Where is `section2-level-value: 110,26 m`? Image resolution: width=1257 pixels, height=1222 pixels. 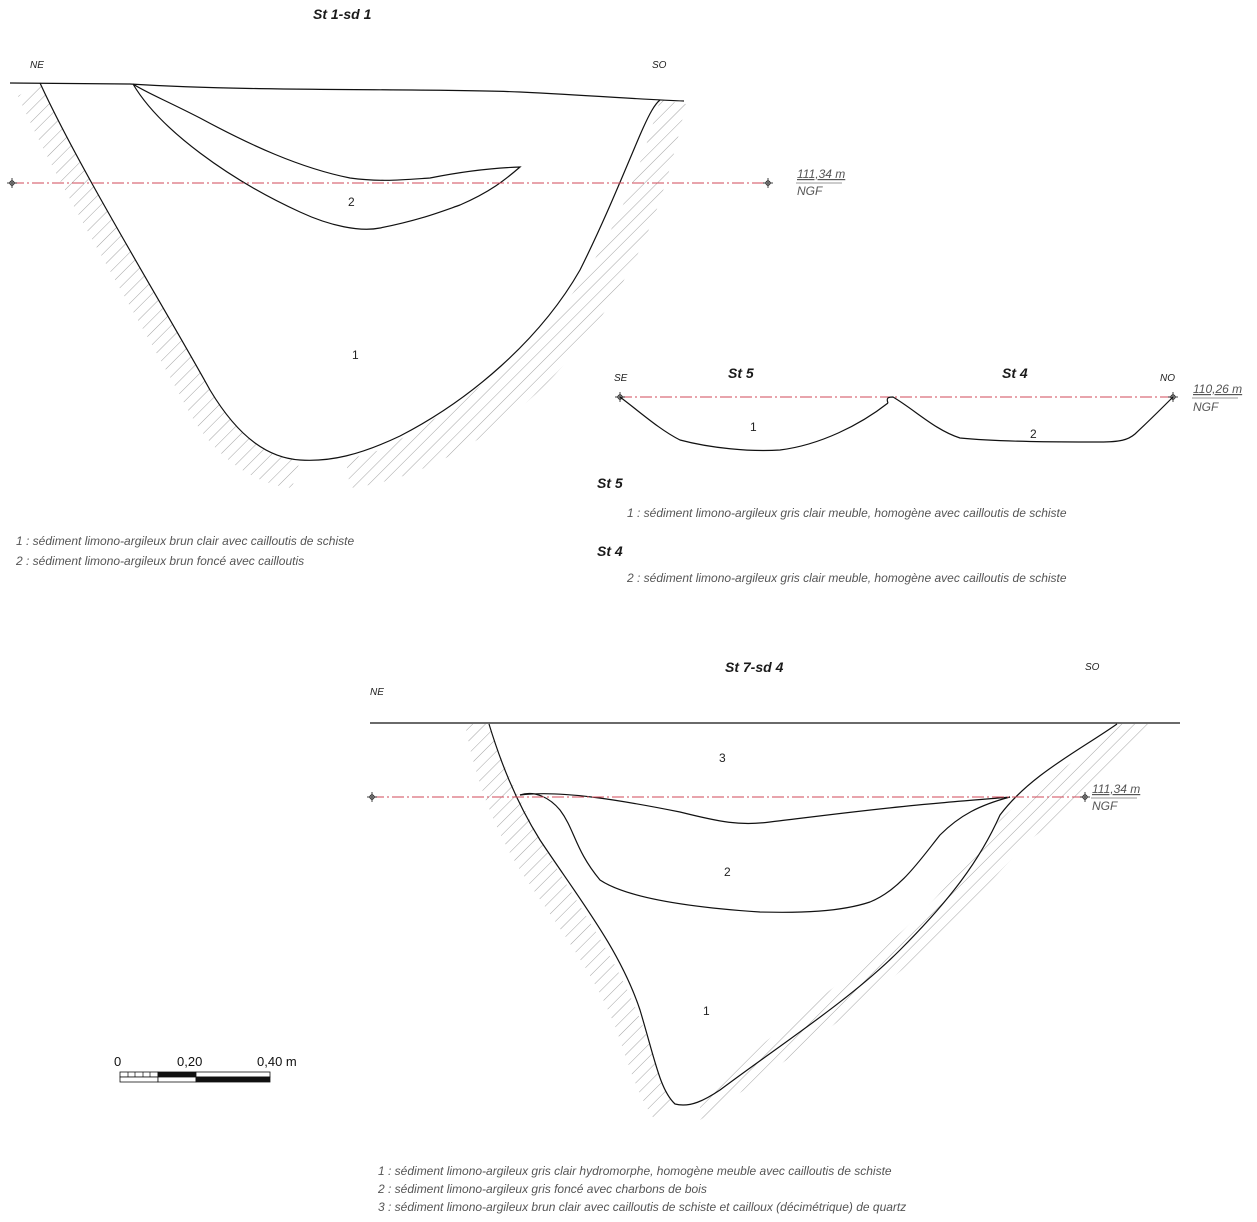
section2-level-value: 110,26 m is located at coordinates (1217, 389).